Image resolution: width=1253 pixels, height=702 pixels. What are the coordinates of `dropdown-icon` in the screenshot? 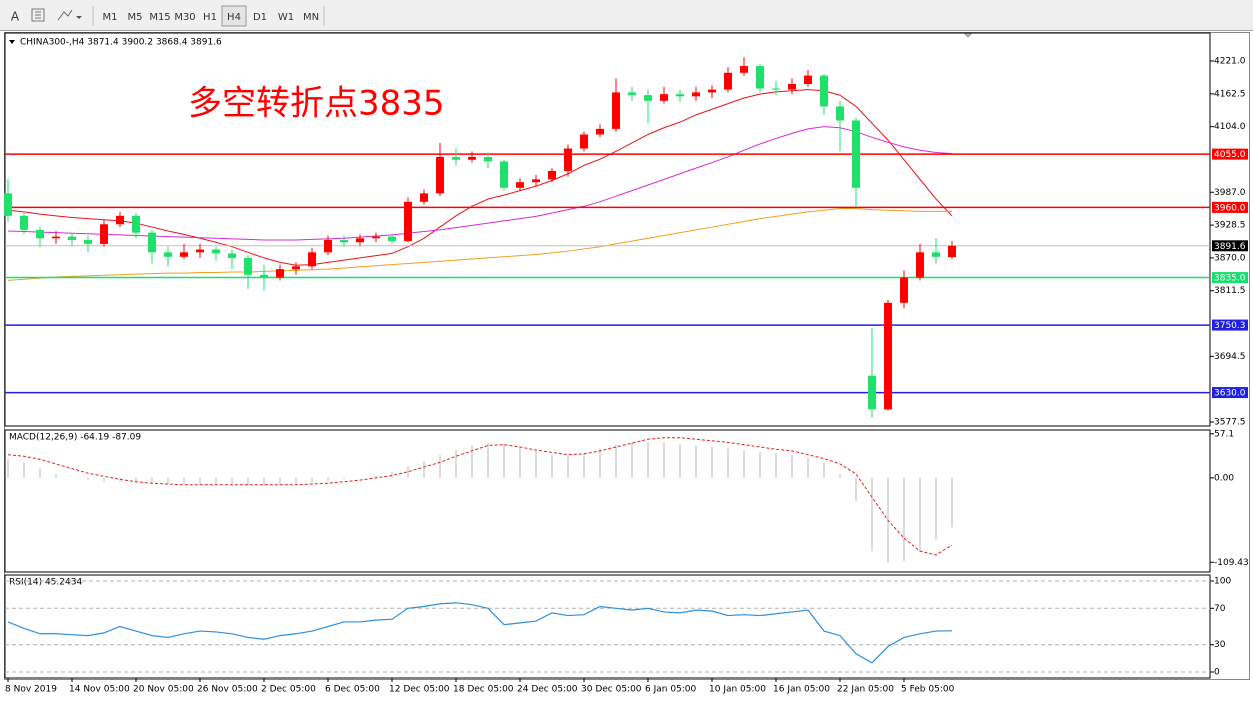 It's located at (79, 17).